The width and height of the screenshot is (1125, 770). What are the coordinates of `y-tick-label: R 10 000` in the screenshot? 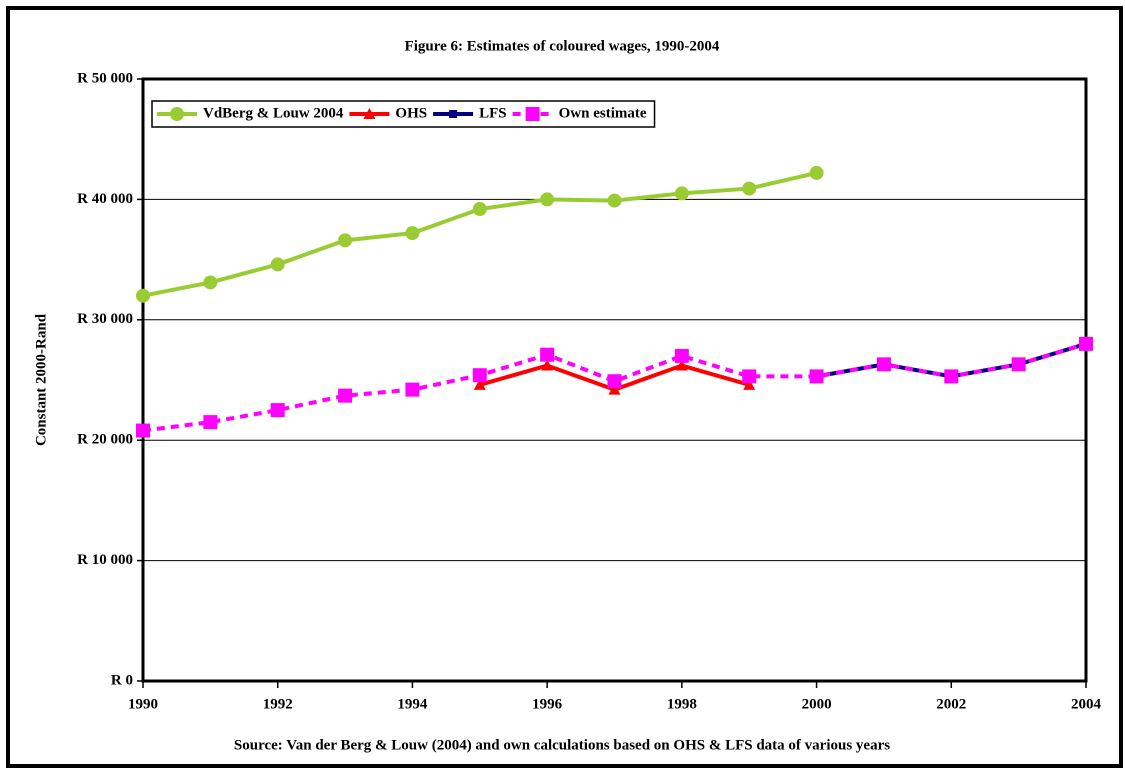 It's located at (105, 560).